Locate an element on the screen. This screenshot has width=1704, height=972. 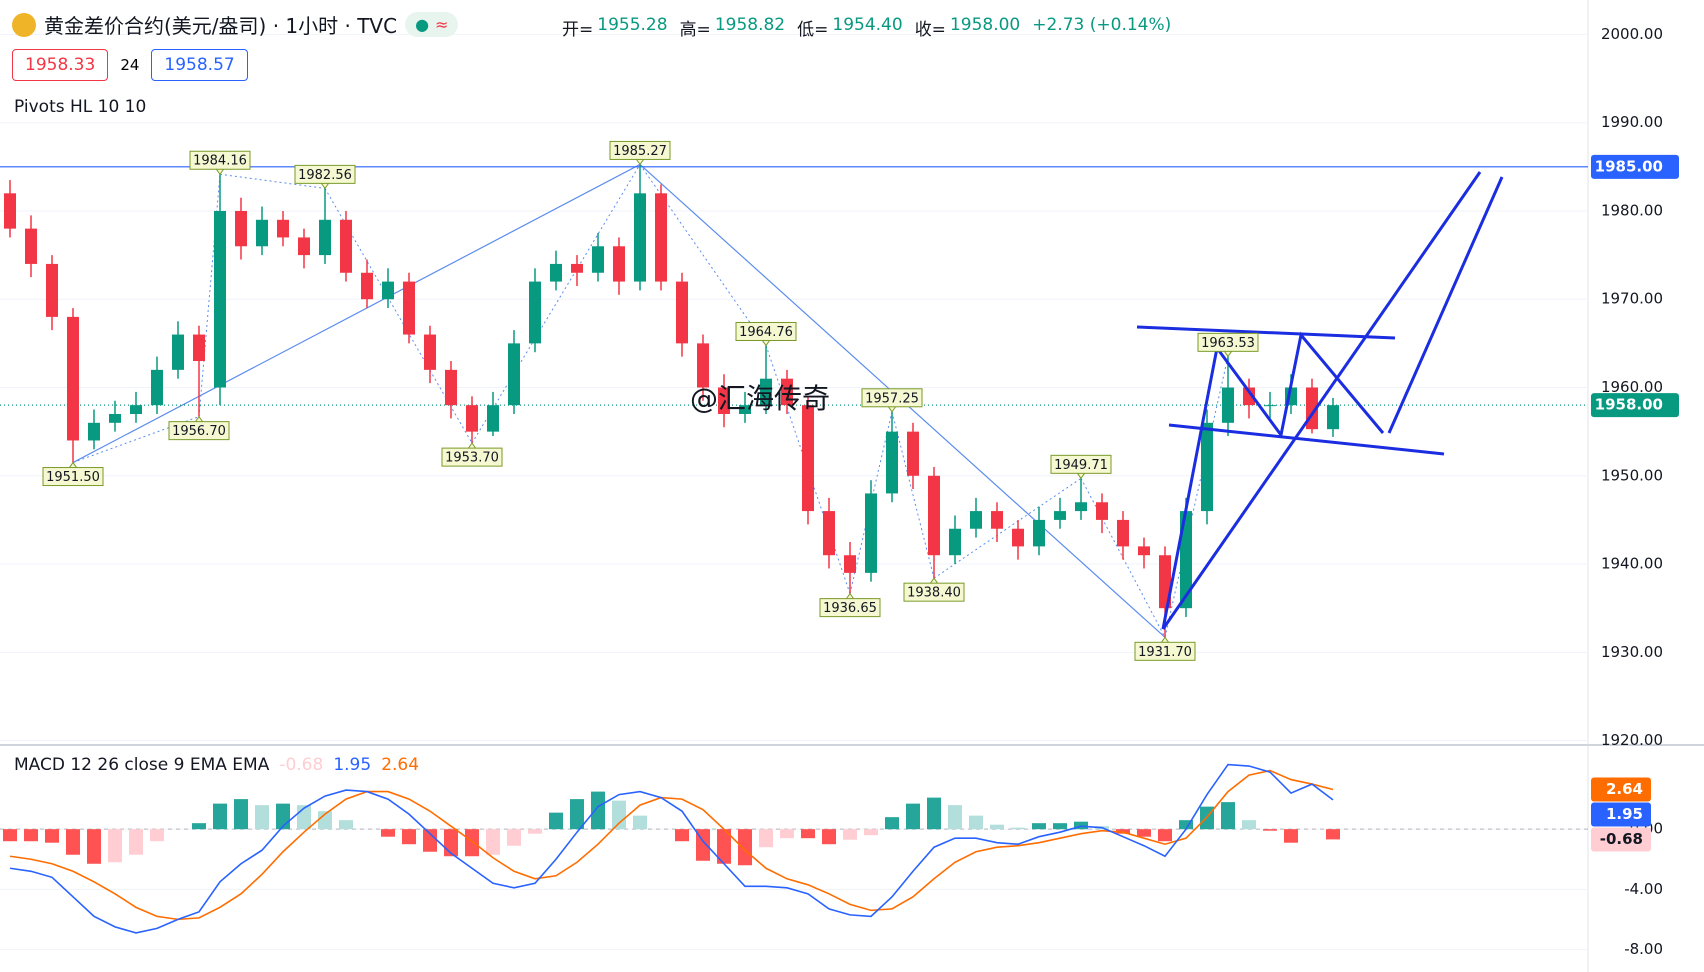
trade-badges: 1958.33 24 1958.57 is located at coordinates (130, 65).